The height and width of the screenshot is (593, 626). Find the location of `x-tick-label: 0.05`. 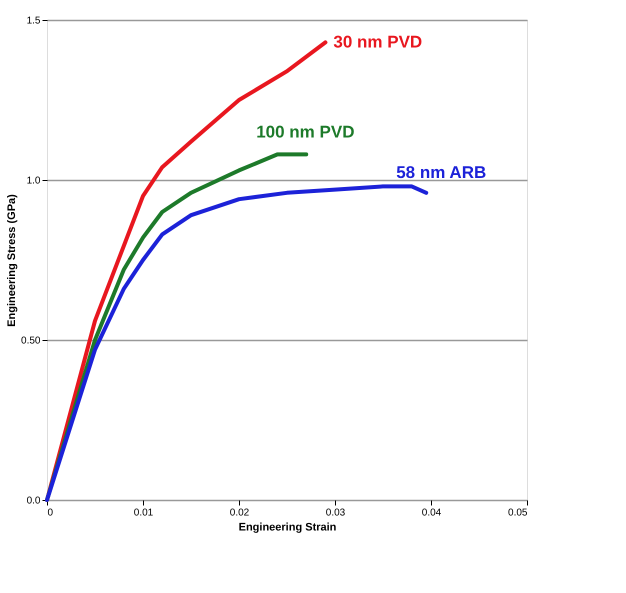

x-tick-label: 0.05 is located at coordinates (518, 513).